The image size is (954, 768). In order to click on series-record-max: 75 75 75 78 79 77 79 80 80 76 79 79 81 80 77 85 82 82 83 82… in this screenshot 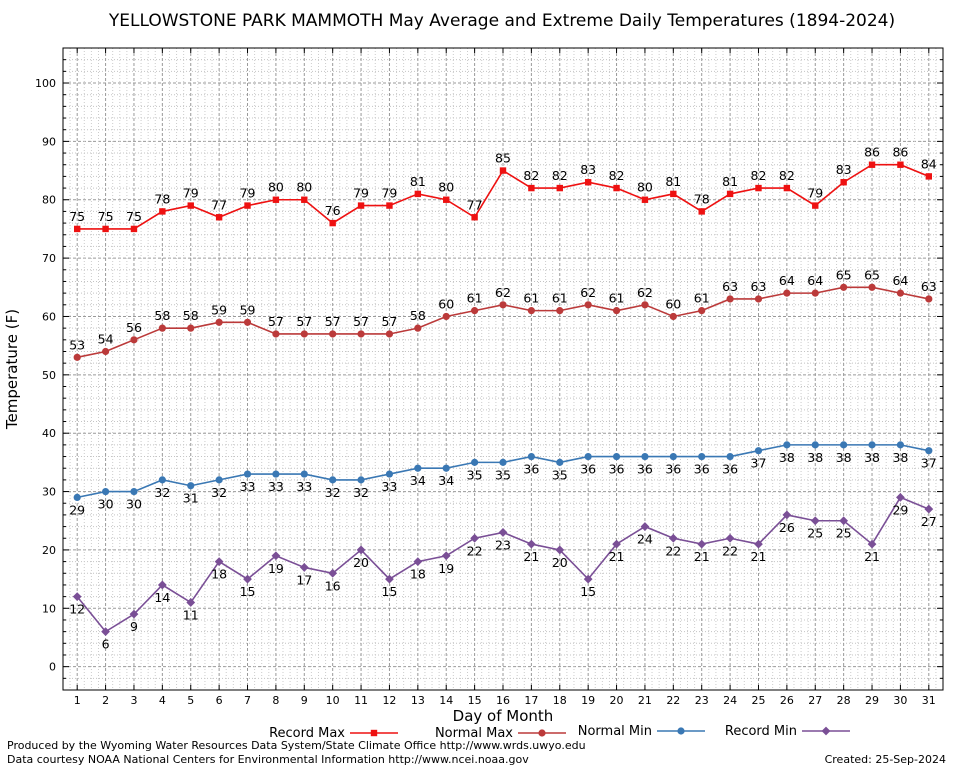, I will do `click(503, 189)`.